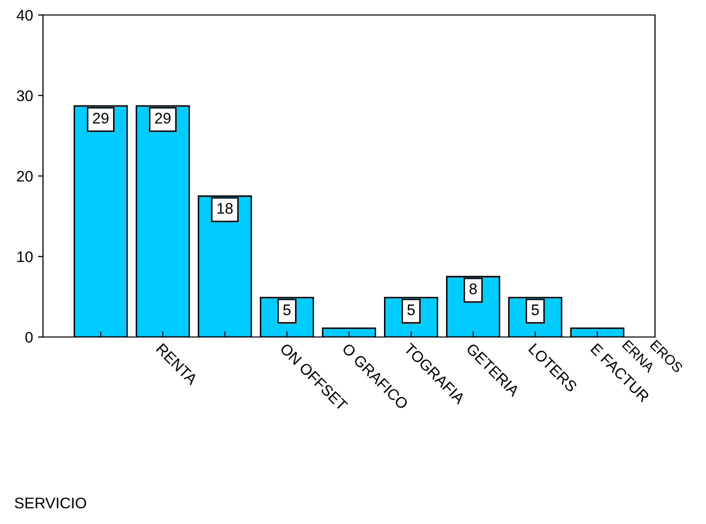 The width and height of the screenshot is (706, 524). Describe the element at coordinates (50, 503) in the screenshot. I see `text: SERVICIO` at that location.